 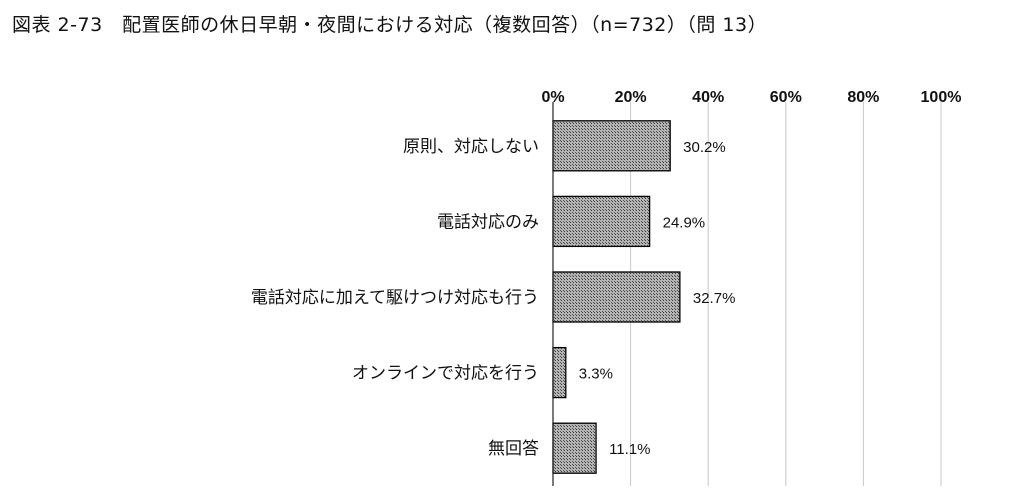 What do you see at coordinates (863, 97) in the screenshot?
I see `x-tick-label: 80%` at bounding box center [863, 97].